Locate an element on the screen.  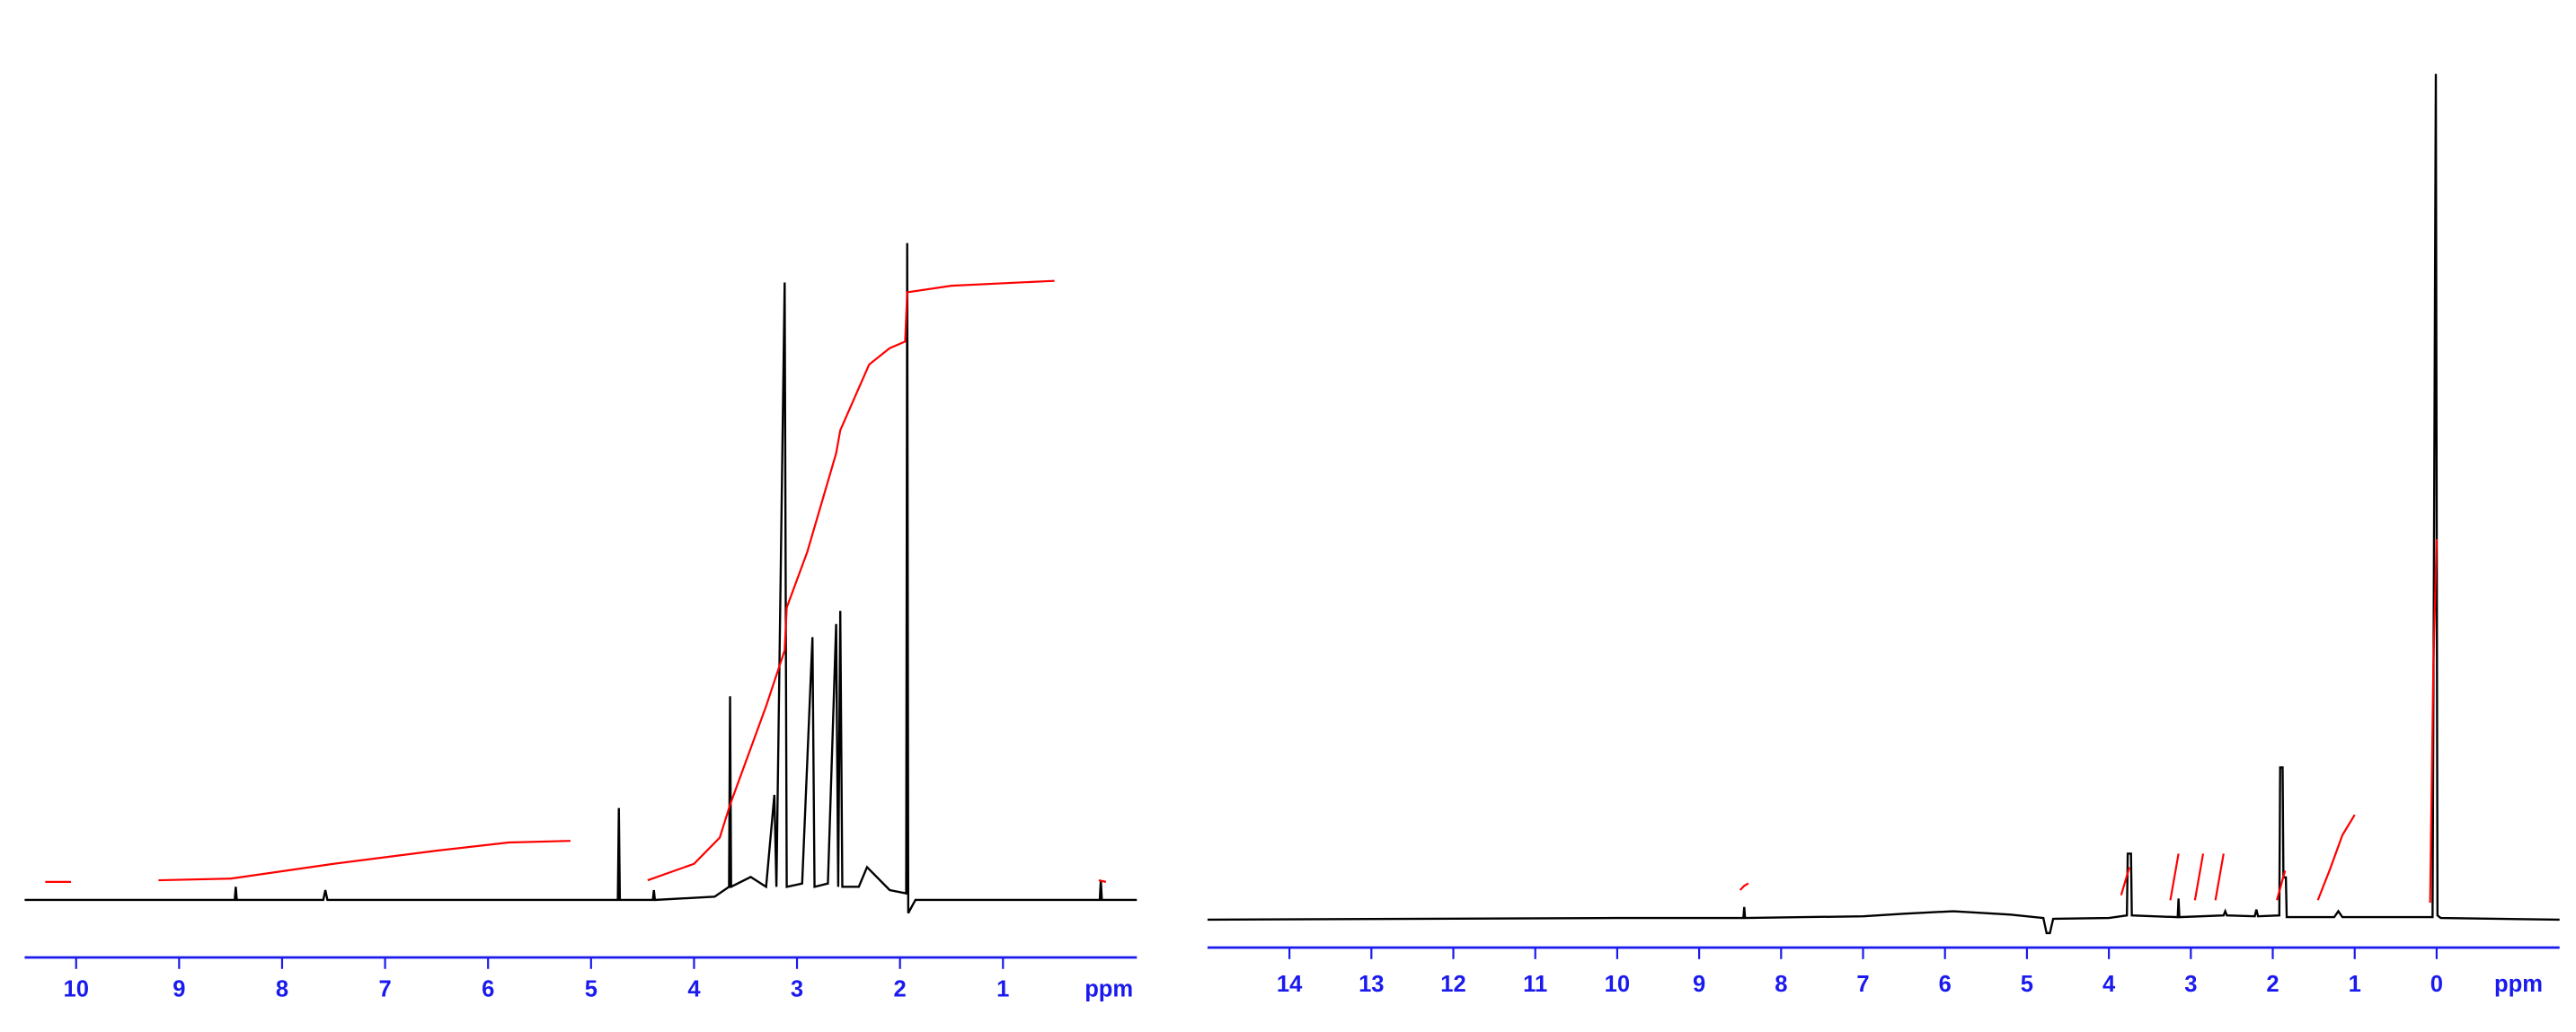
x-tick-label: 0 is located at coordinates (2436, 984).